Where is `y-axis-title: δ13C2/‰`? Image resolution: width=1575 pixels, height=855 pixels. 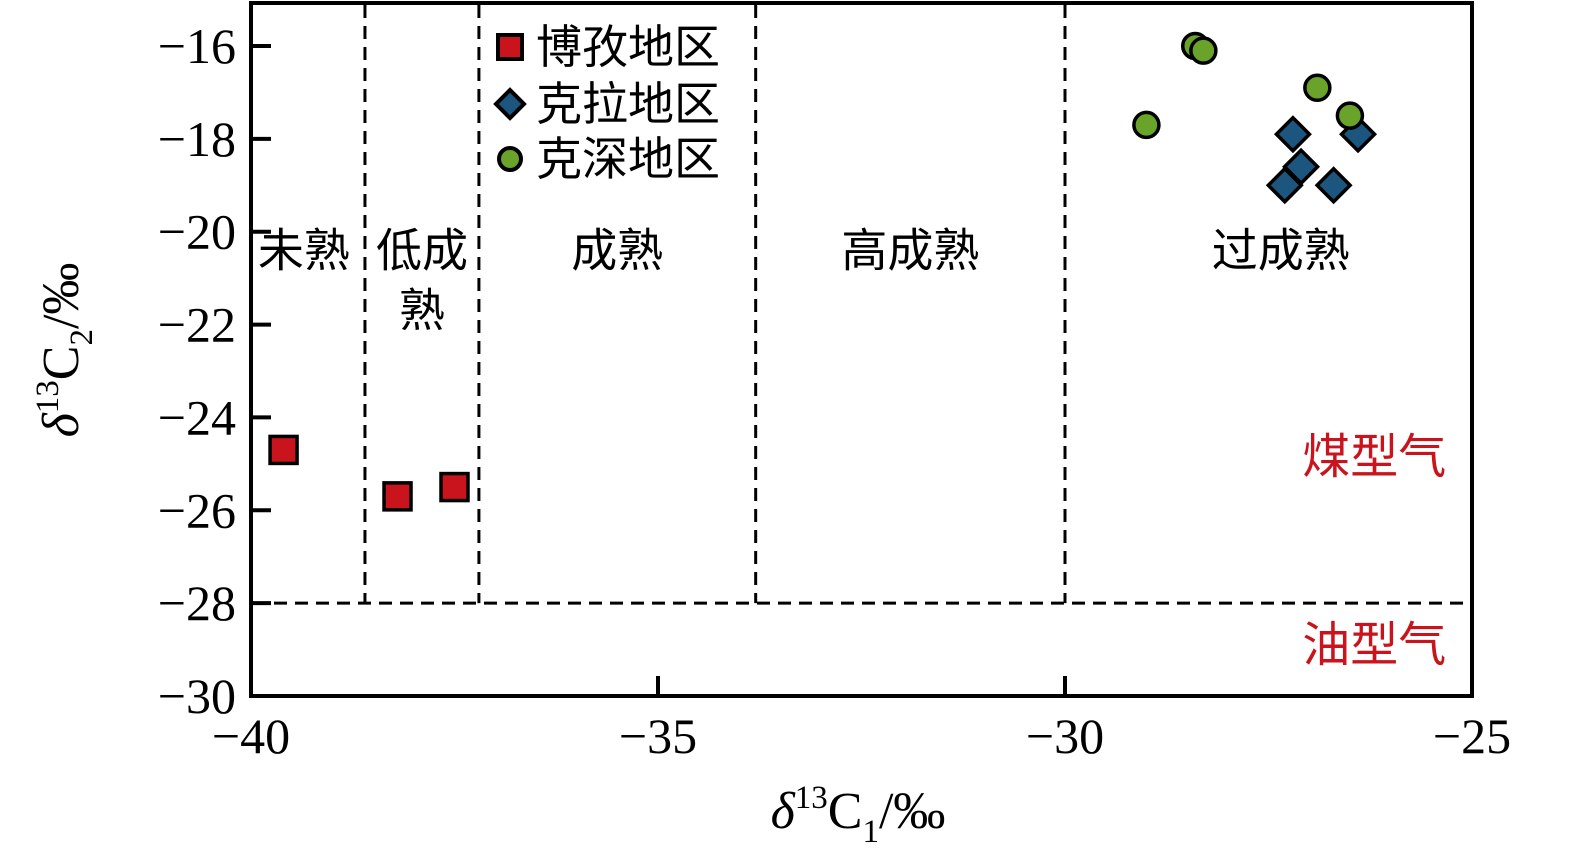
y-axis-title: δ13C2/‰ is located at coordinates (65, 350).